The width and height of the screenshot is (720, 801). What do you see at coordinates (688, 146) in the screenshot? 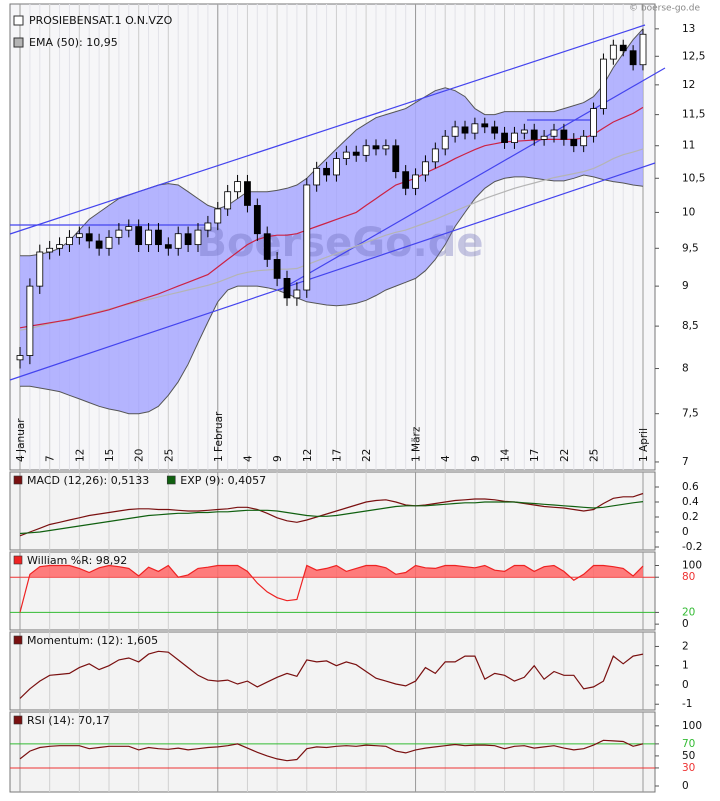
I see `y-tick-label: 11` at bounding box center [688, 146].